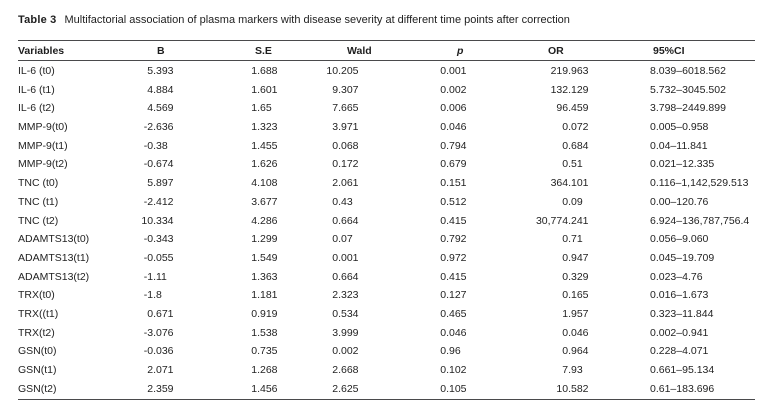  What do you see at coordinates (682, 164) in the screenshot?
I see `cell-ci: 0.021–12.335` at bounding box center [682, 164].